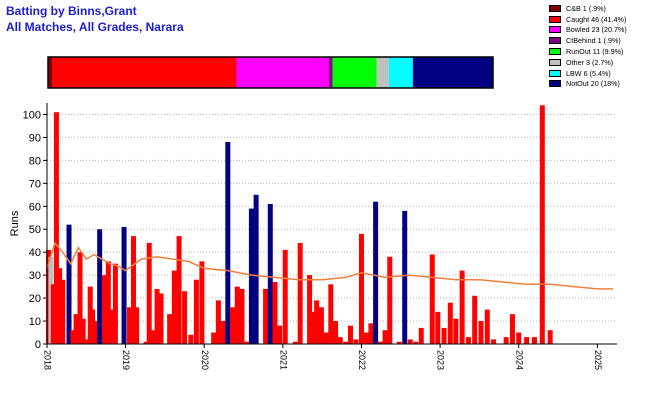 This screenshot has height=400, width=650. I want to click on dismissal-segment-notout, so click(452, 72).